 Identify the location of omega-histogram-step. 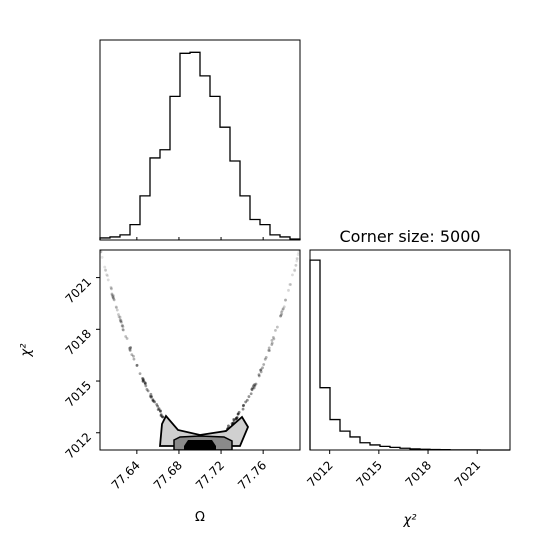
(200, 145).